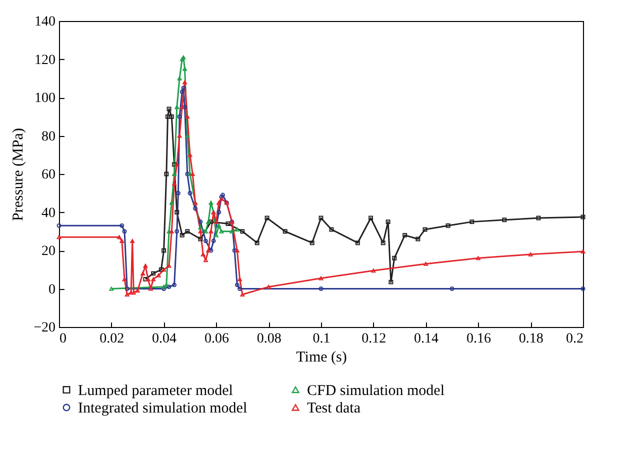  I want to click on y-tick-label: 80, so click(49, 136).